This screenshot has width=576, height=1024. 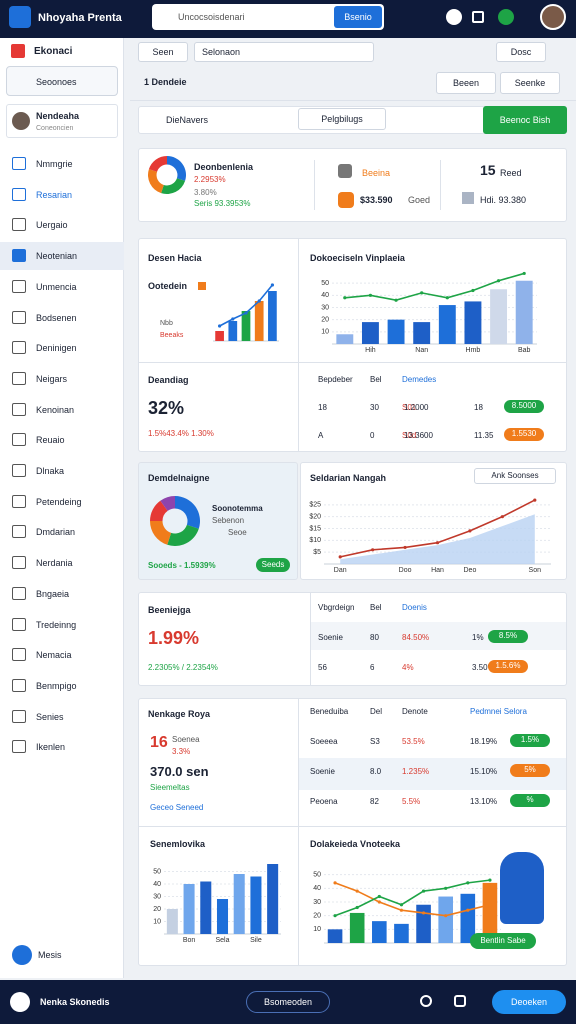 I want to click on area, so click(x=437, y=539).